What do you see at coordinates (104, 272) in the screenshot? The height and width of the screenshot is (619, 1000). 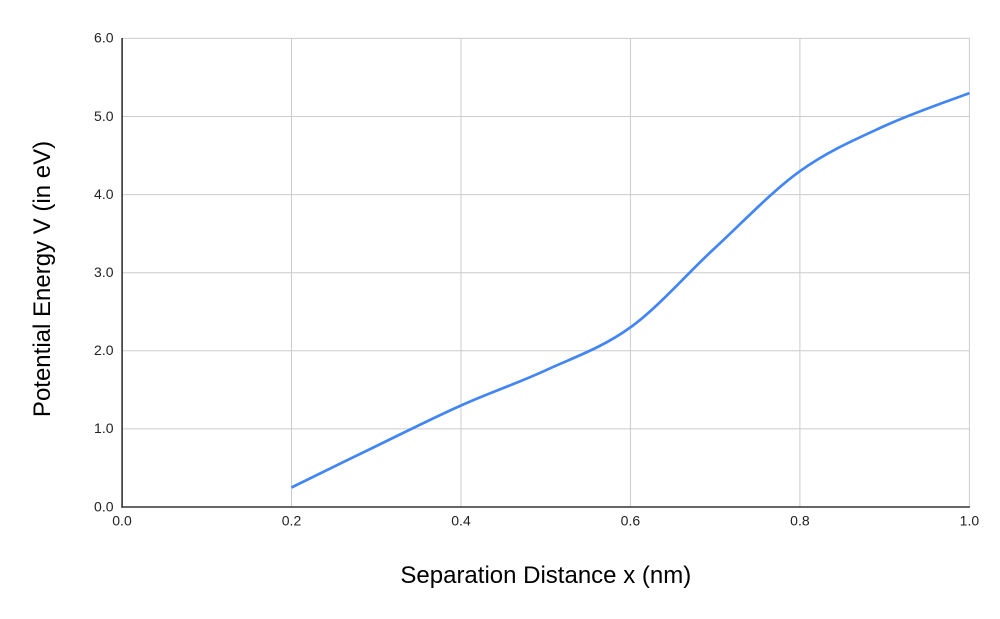 I see `svg-text: 3.0` at bounding box center [104, 272].